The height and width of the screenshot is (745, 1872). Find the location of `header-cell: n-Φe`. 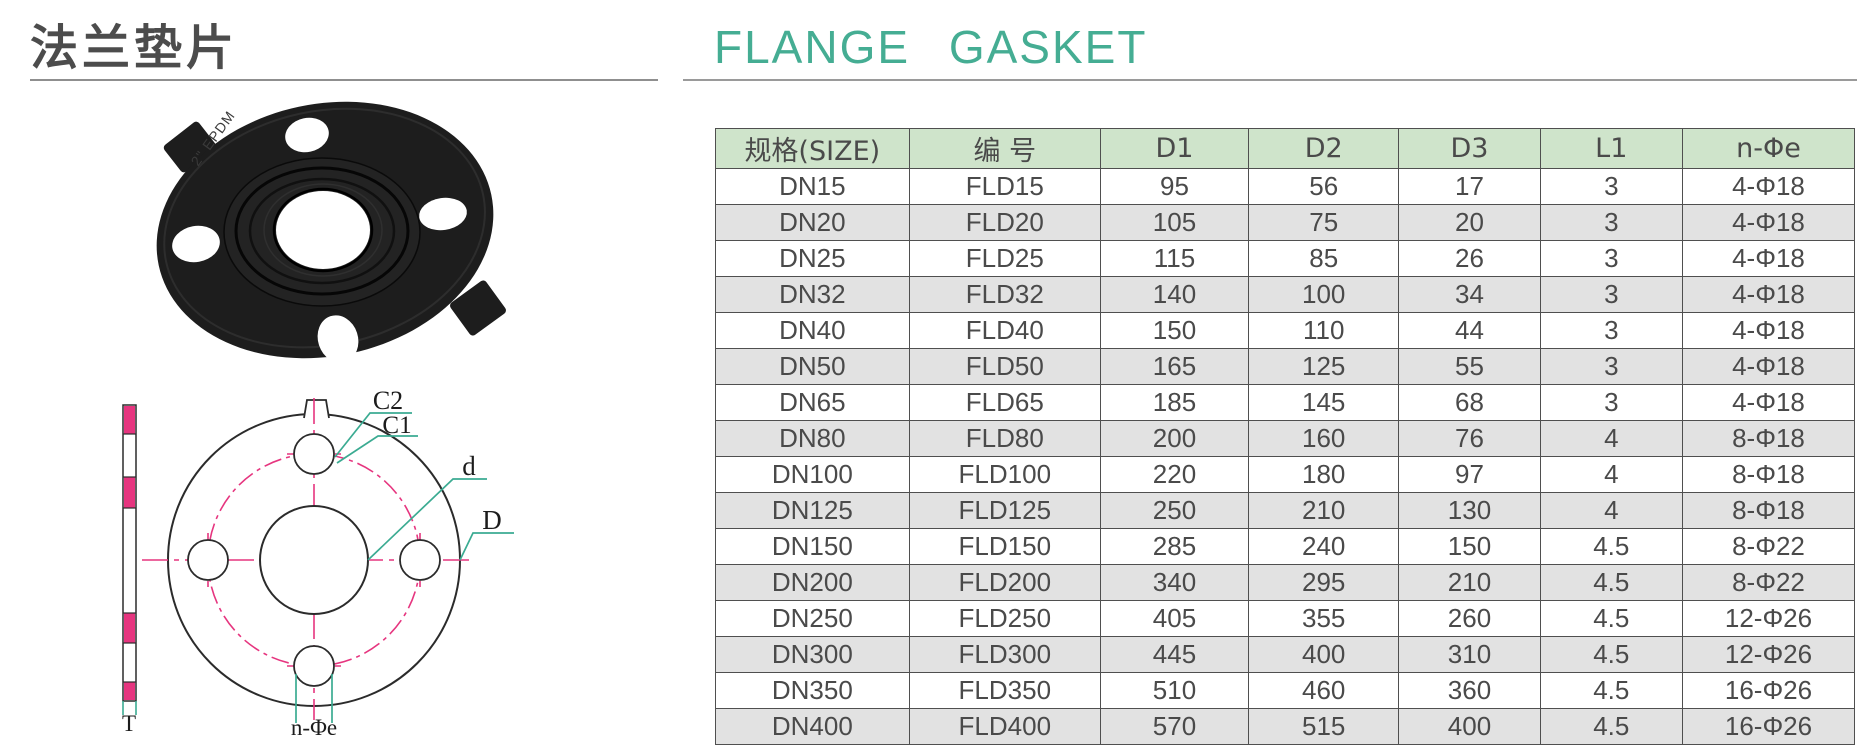

header-cell: n-Φe is located at coordinates (1768, 148).